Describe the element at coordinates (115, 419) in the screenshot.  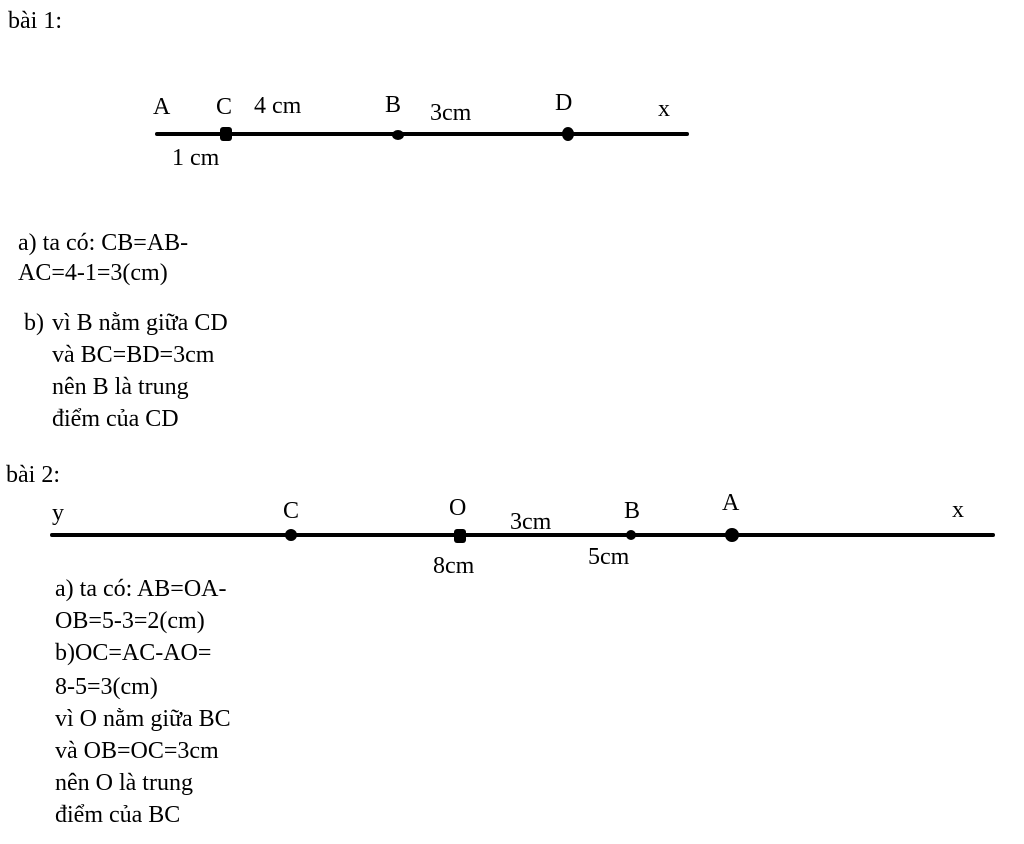
I see `solution-line: điểm của CD` at that location.